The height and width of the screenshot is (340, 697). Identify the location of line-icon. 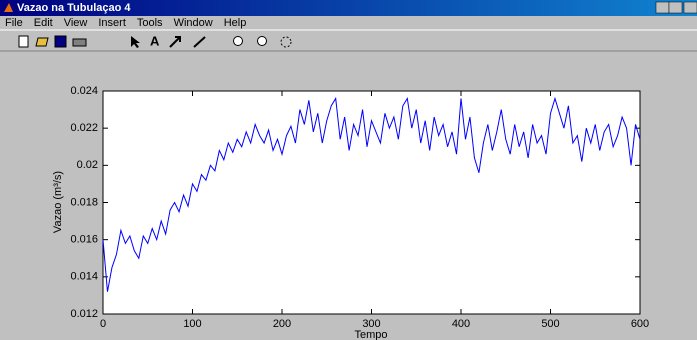
(199, 42).